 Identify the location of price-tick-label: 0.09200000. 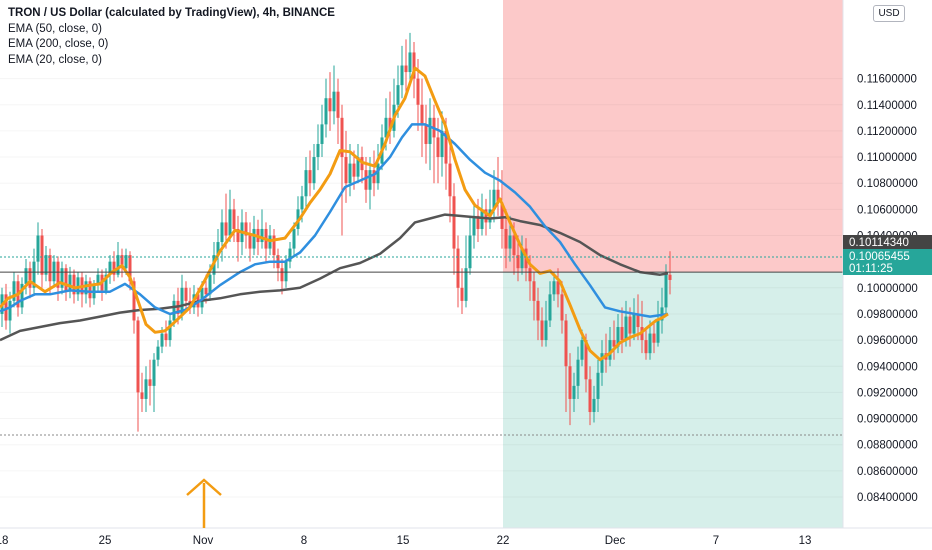
(887, 393).